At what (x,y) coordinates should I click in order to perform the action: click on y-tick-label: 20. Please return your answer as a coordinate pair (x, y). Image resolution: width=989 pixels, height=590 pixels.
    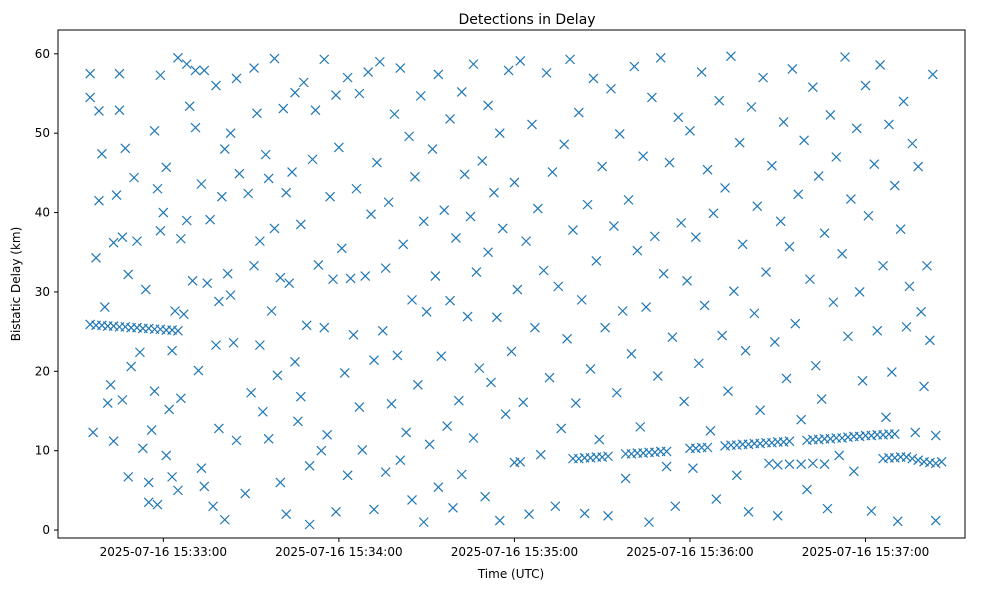
    Looking at the image, I should click on (42, 371).